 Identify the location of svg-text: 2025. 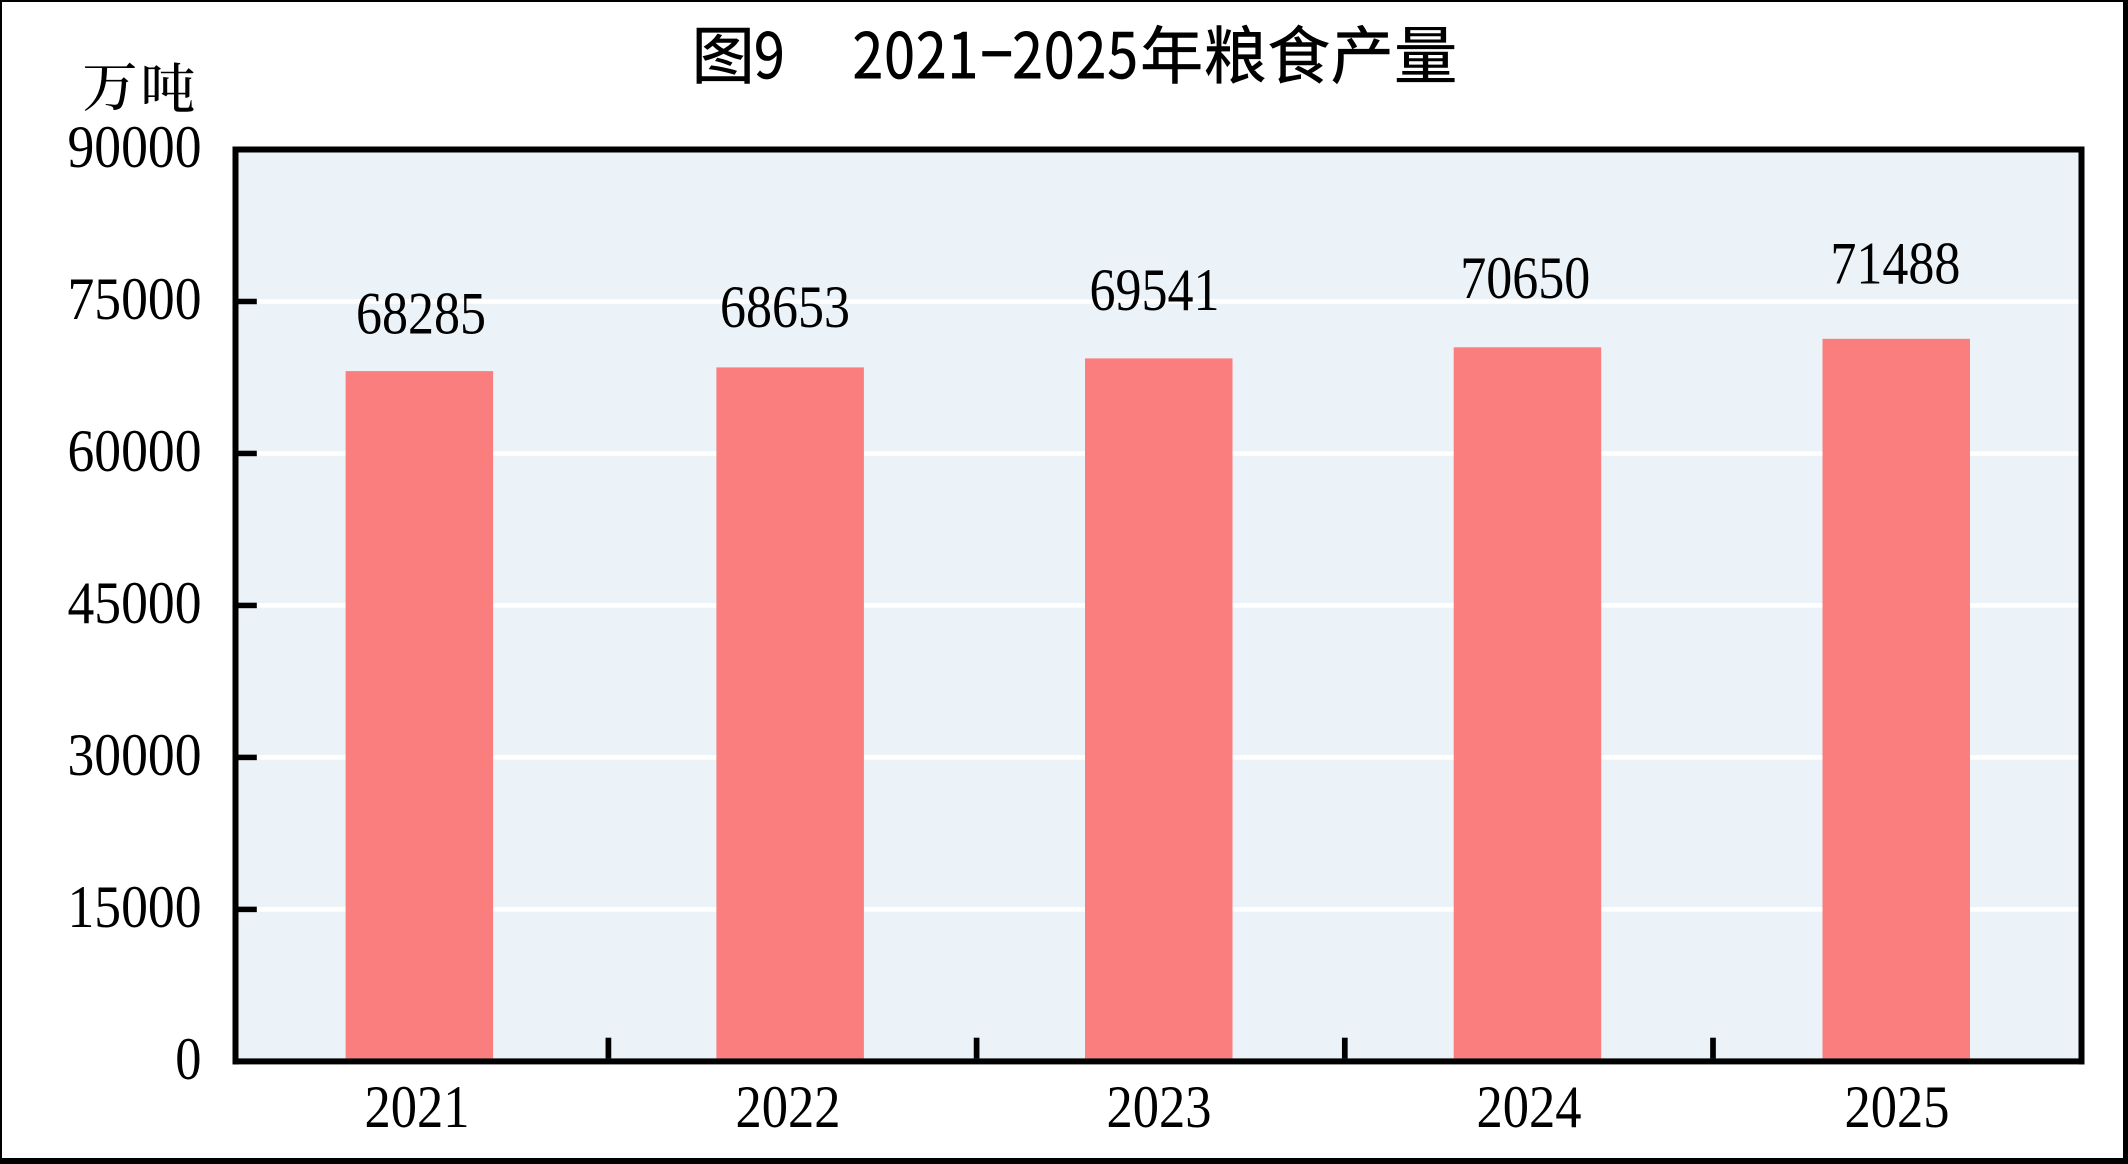
(1897, 1107).